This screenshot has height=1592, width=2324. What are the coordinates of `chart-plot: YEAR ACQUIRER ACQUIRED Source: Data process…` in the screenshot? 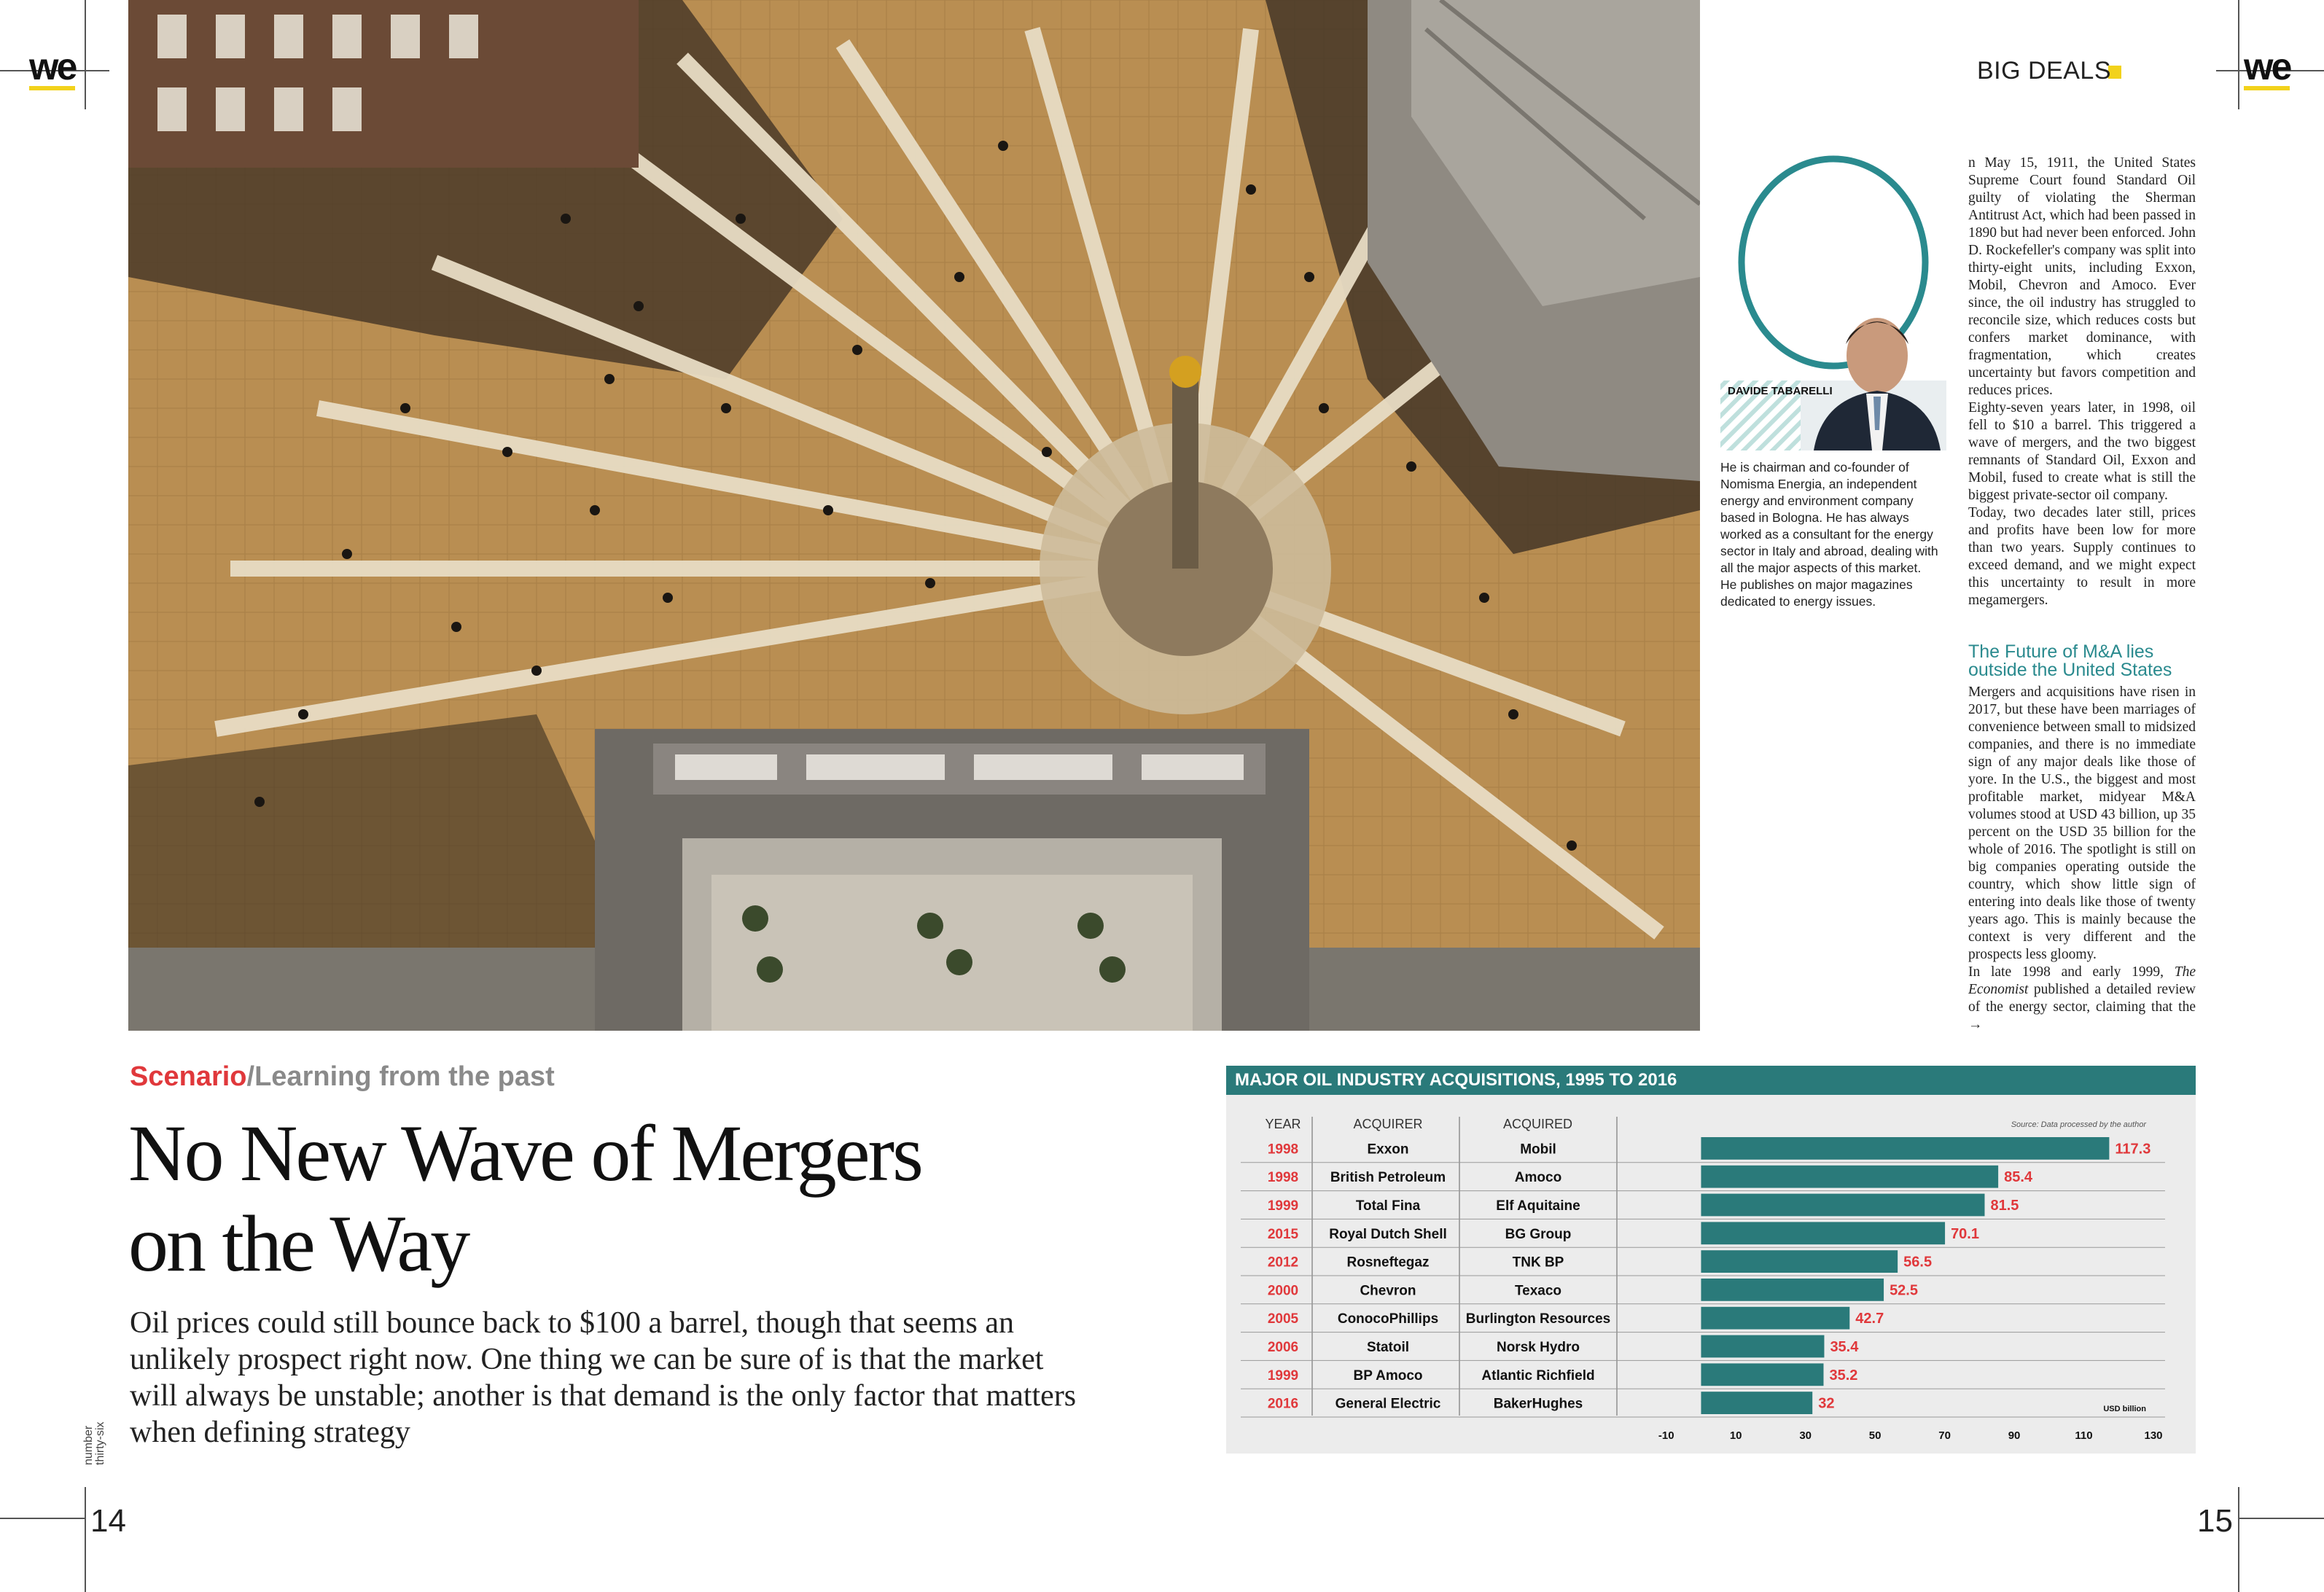 It's located at (1703, 1279).